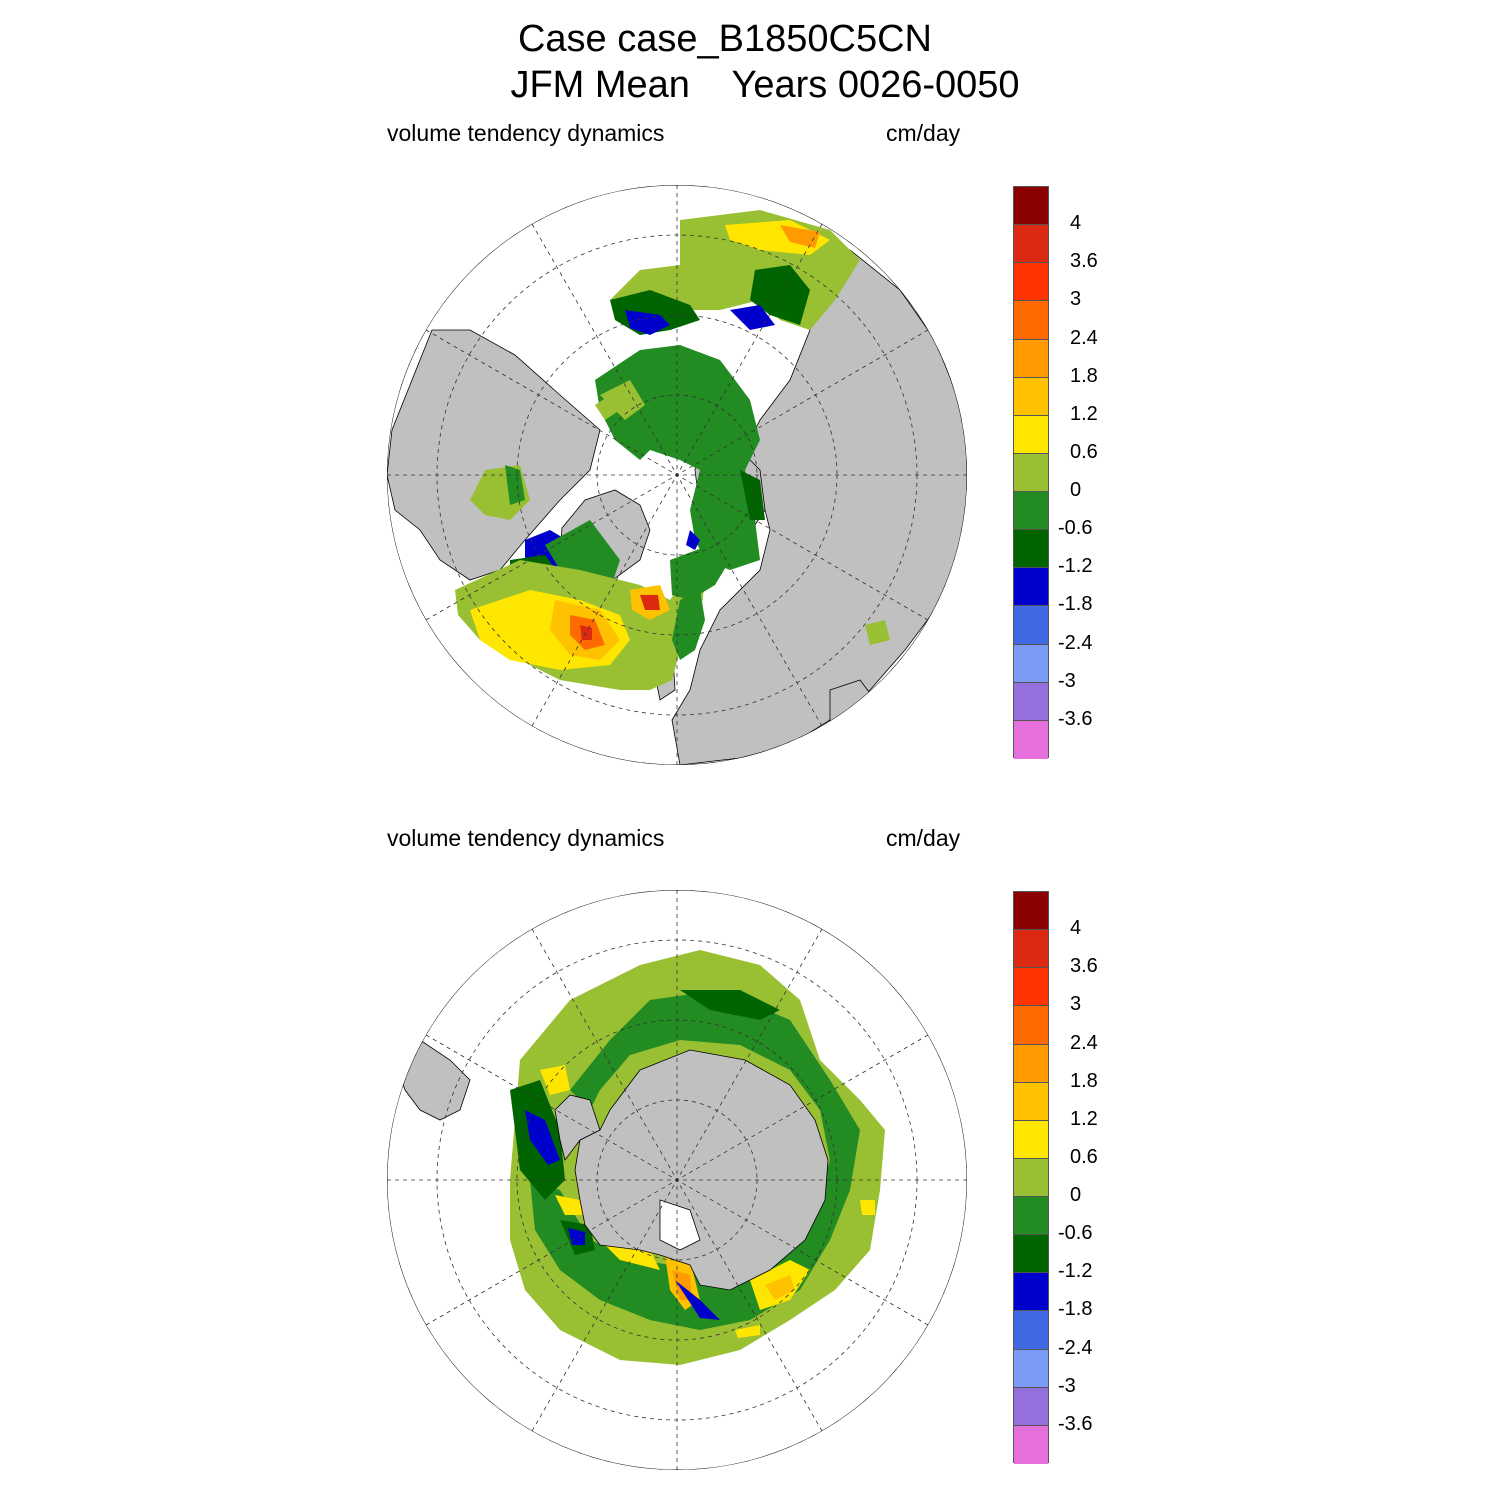 The height and width of the screenshot is (1500, 1500). I want to click on colorbar-south, so click(1031, 1177).